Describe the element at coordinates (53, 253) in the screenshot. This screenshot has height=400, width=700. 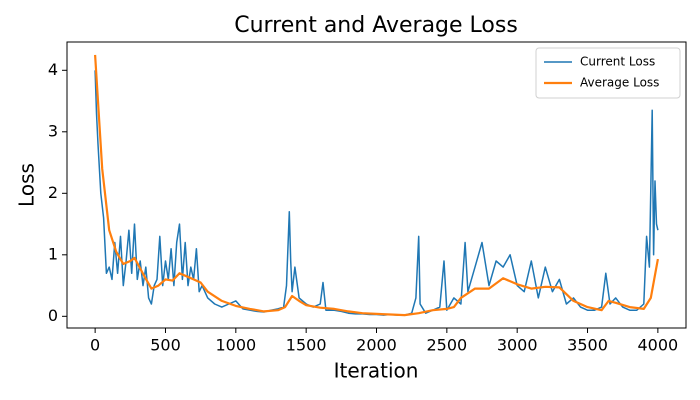
I see `y-tick-label: 1` at that location.